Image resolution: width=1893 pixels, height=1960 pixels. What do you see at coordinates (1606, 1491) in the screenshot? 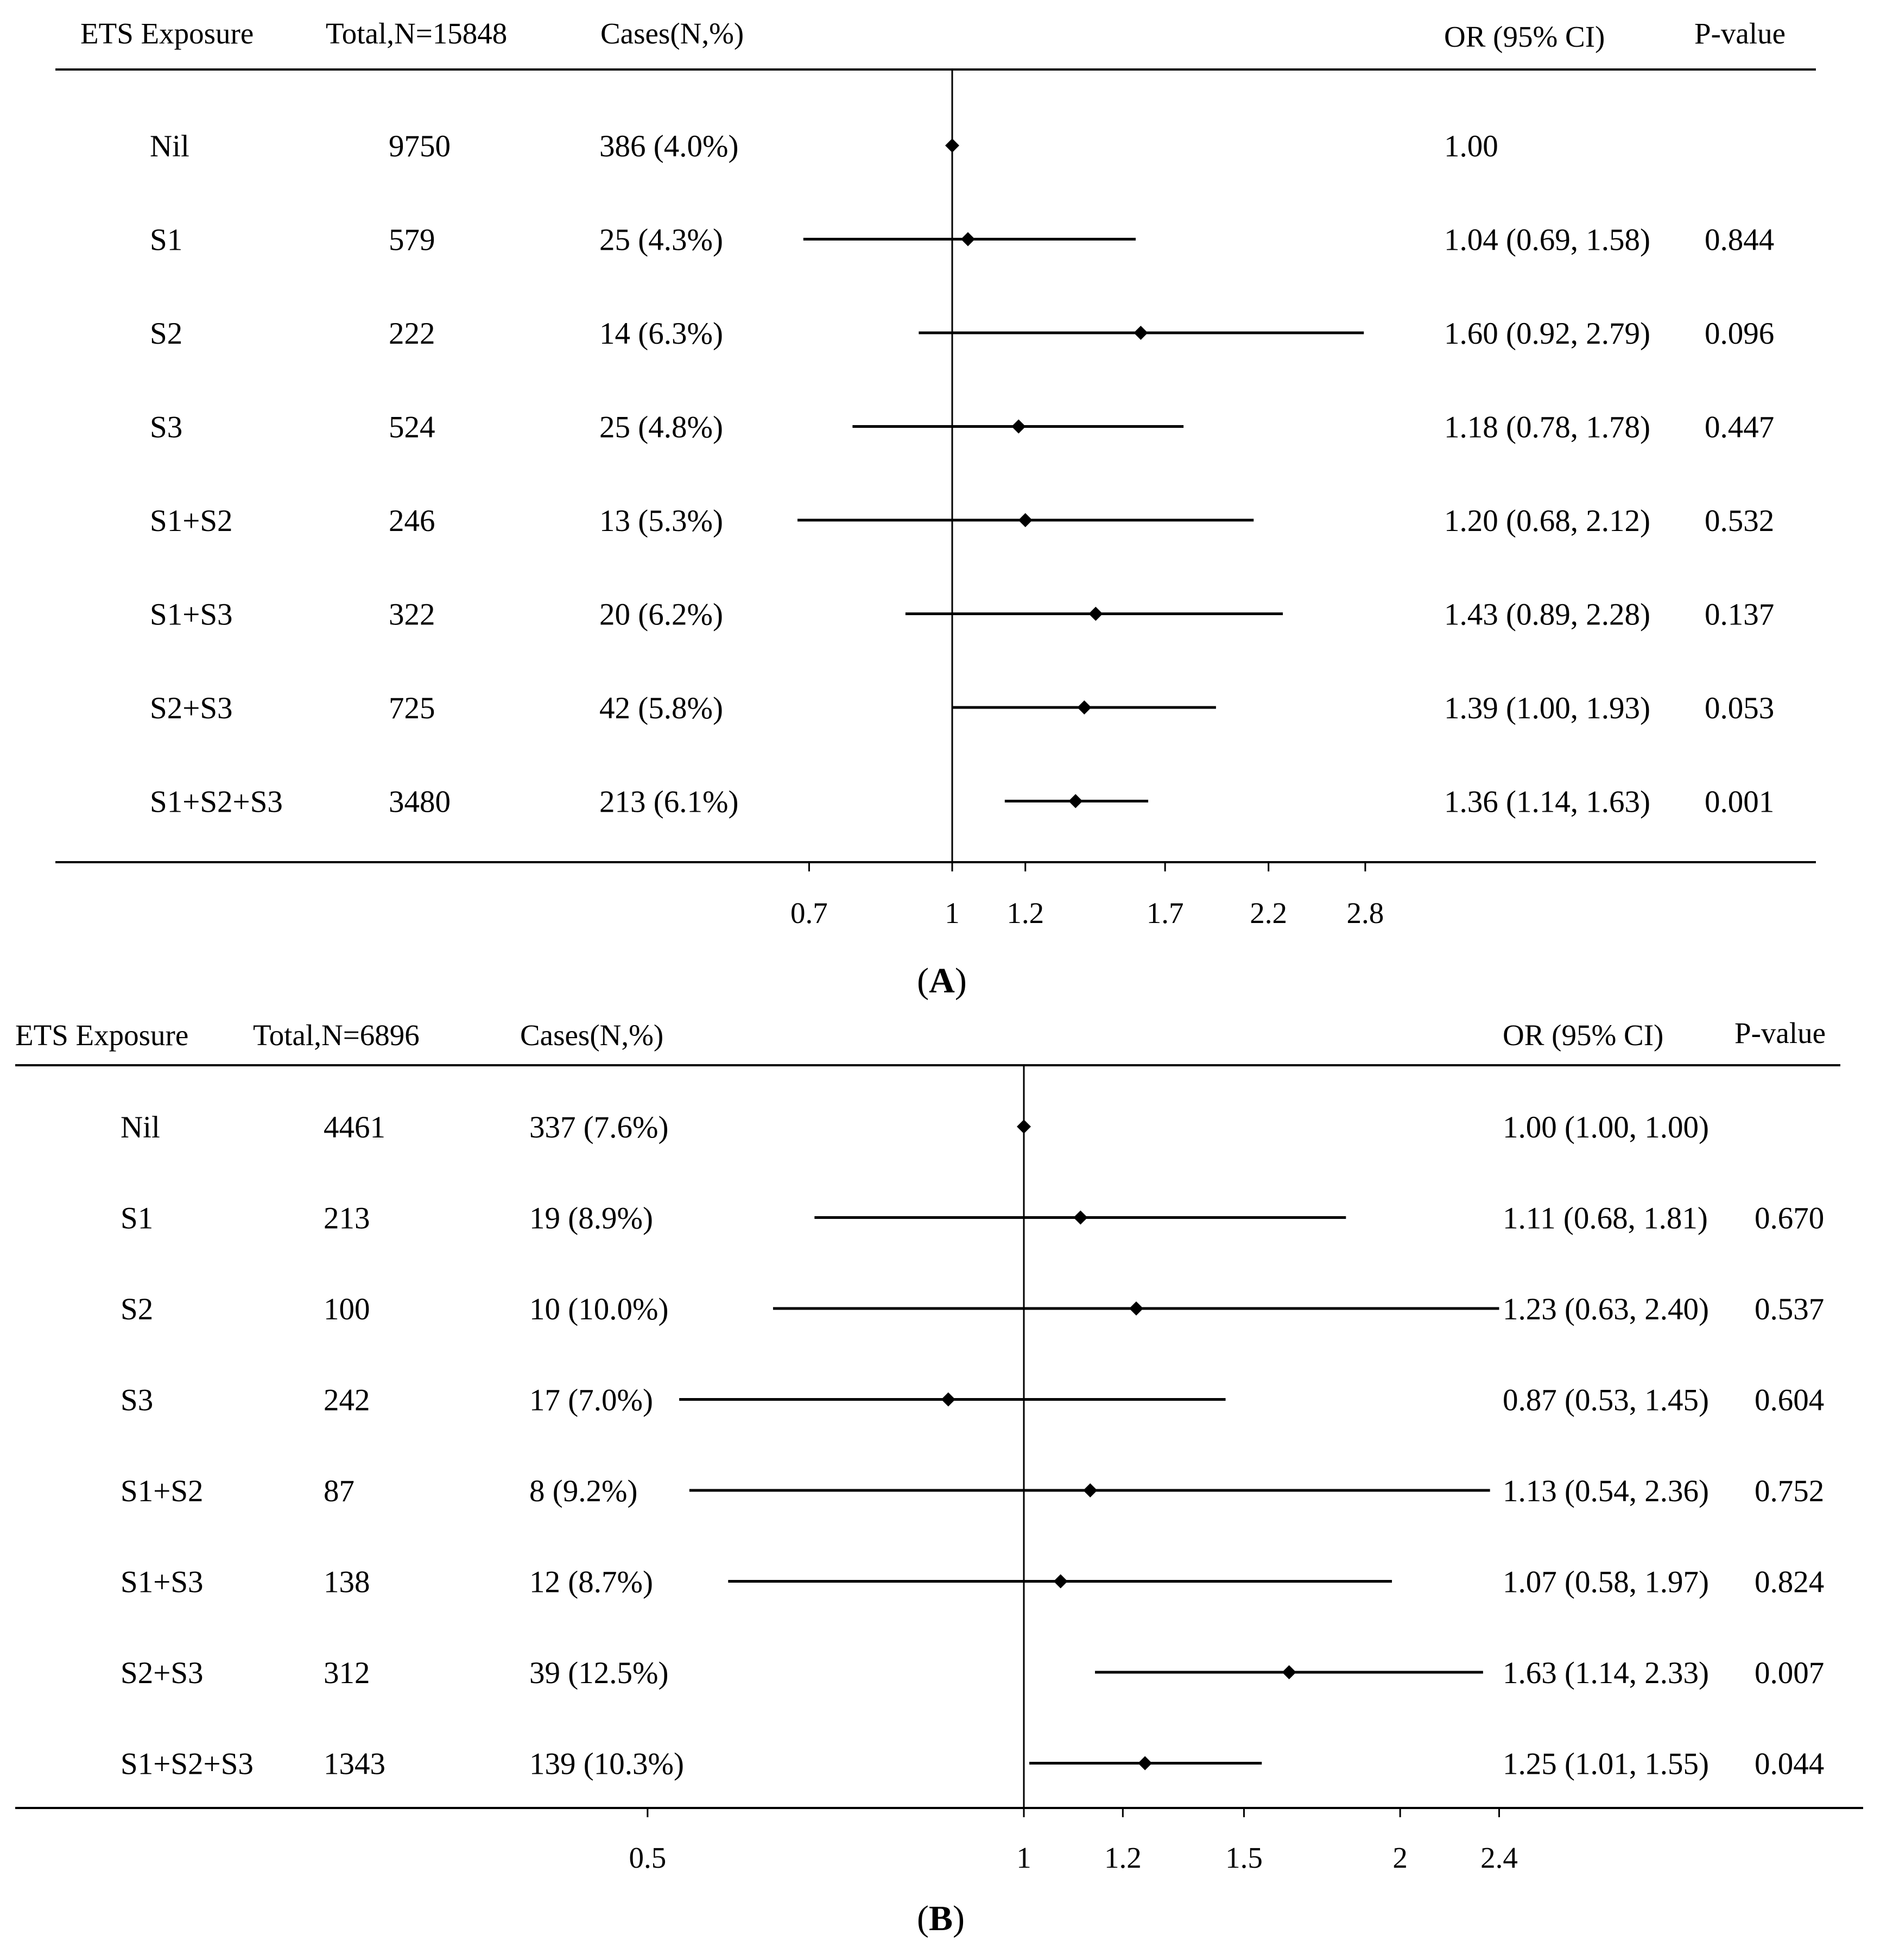
I see `row-or-ci-value: 1.13 (0.54, 2.36)` at bounding box center [1606, 1491].